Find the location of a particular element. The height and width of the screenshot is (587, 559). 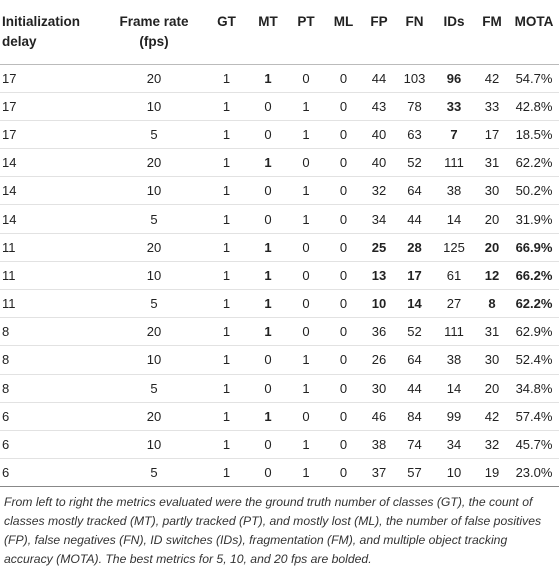

cell-fm: 42 is located at coordinates (492, 416).